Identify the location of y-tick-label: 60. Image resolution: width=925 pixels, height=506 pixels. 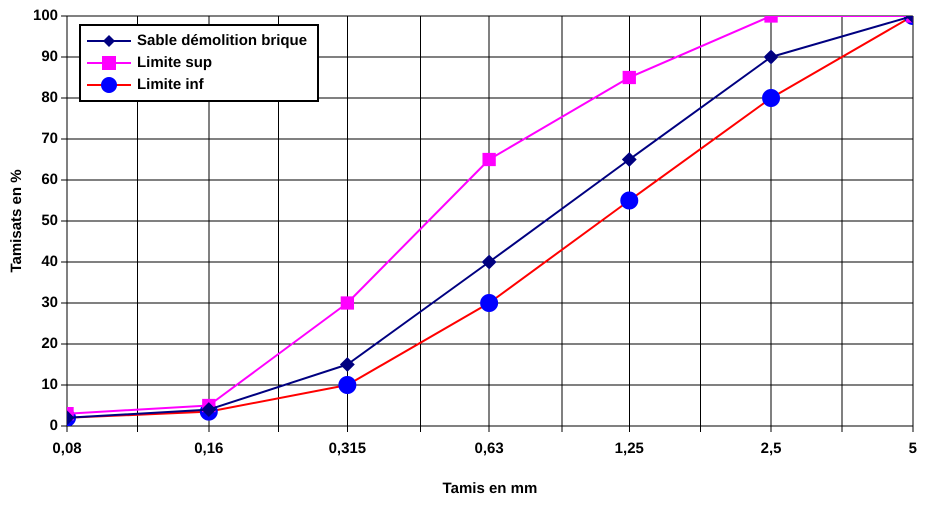
(49, 179).